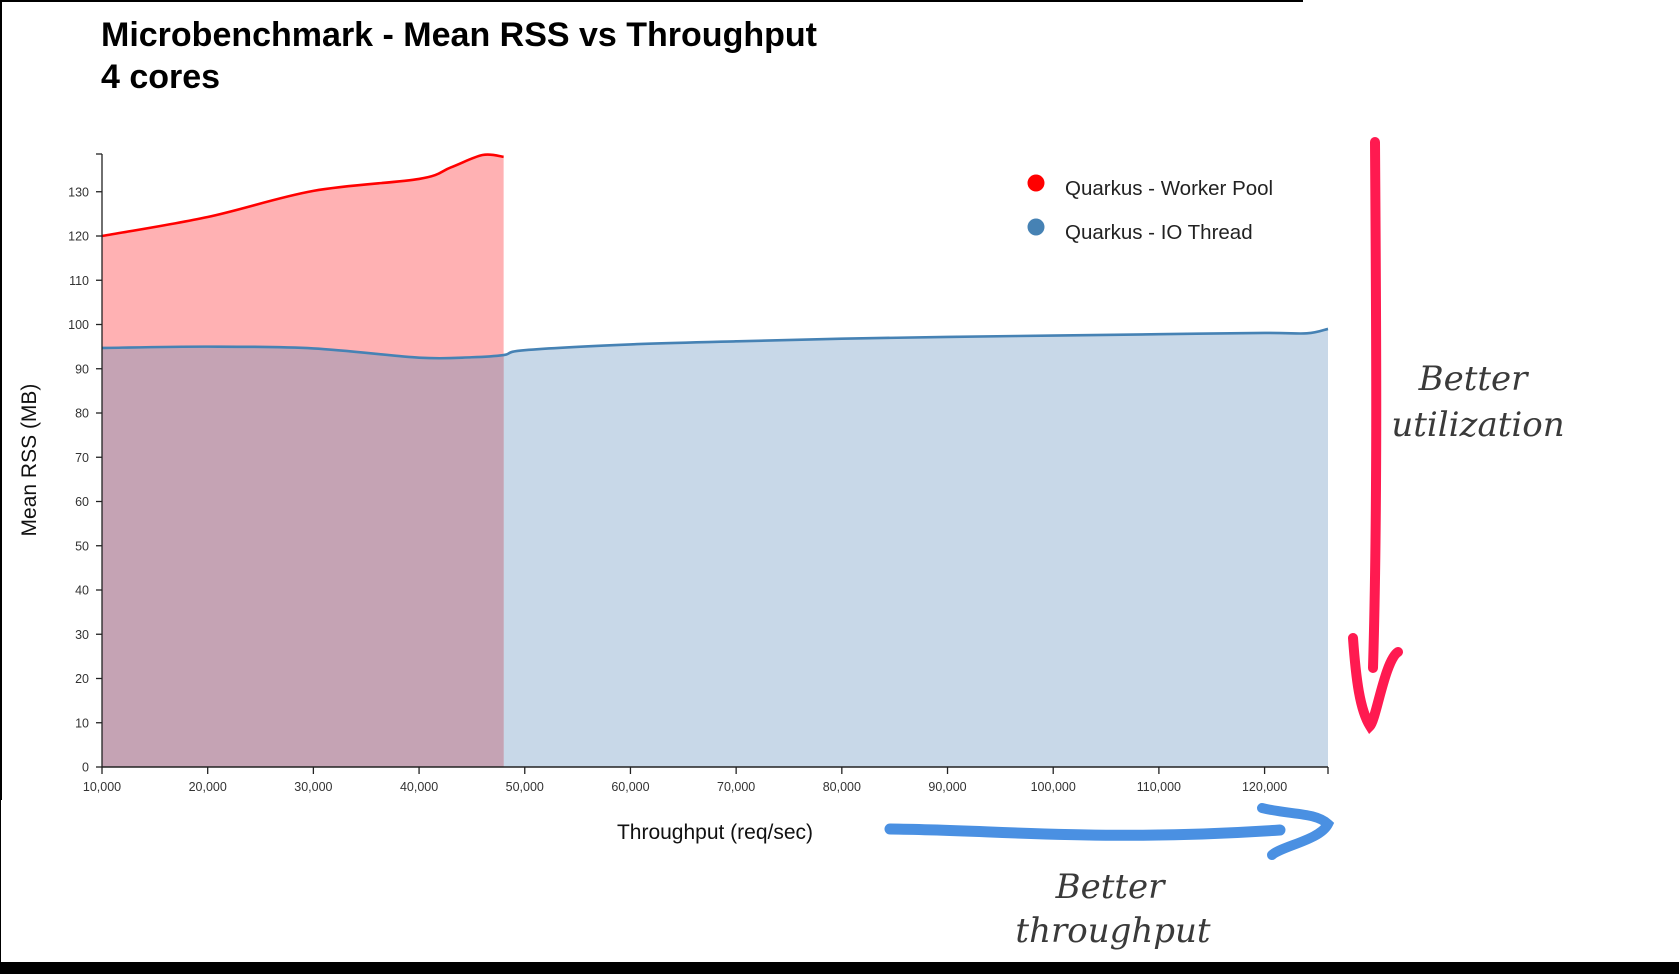  What do you see at coordinates (1159, 232) in the screenshot?
I see `legend-label: Quarkus - IO Thread` at bounding box center [1159, 232].